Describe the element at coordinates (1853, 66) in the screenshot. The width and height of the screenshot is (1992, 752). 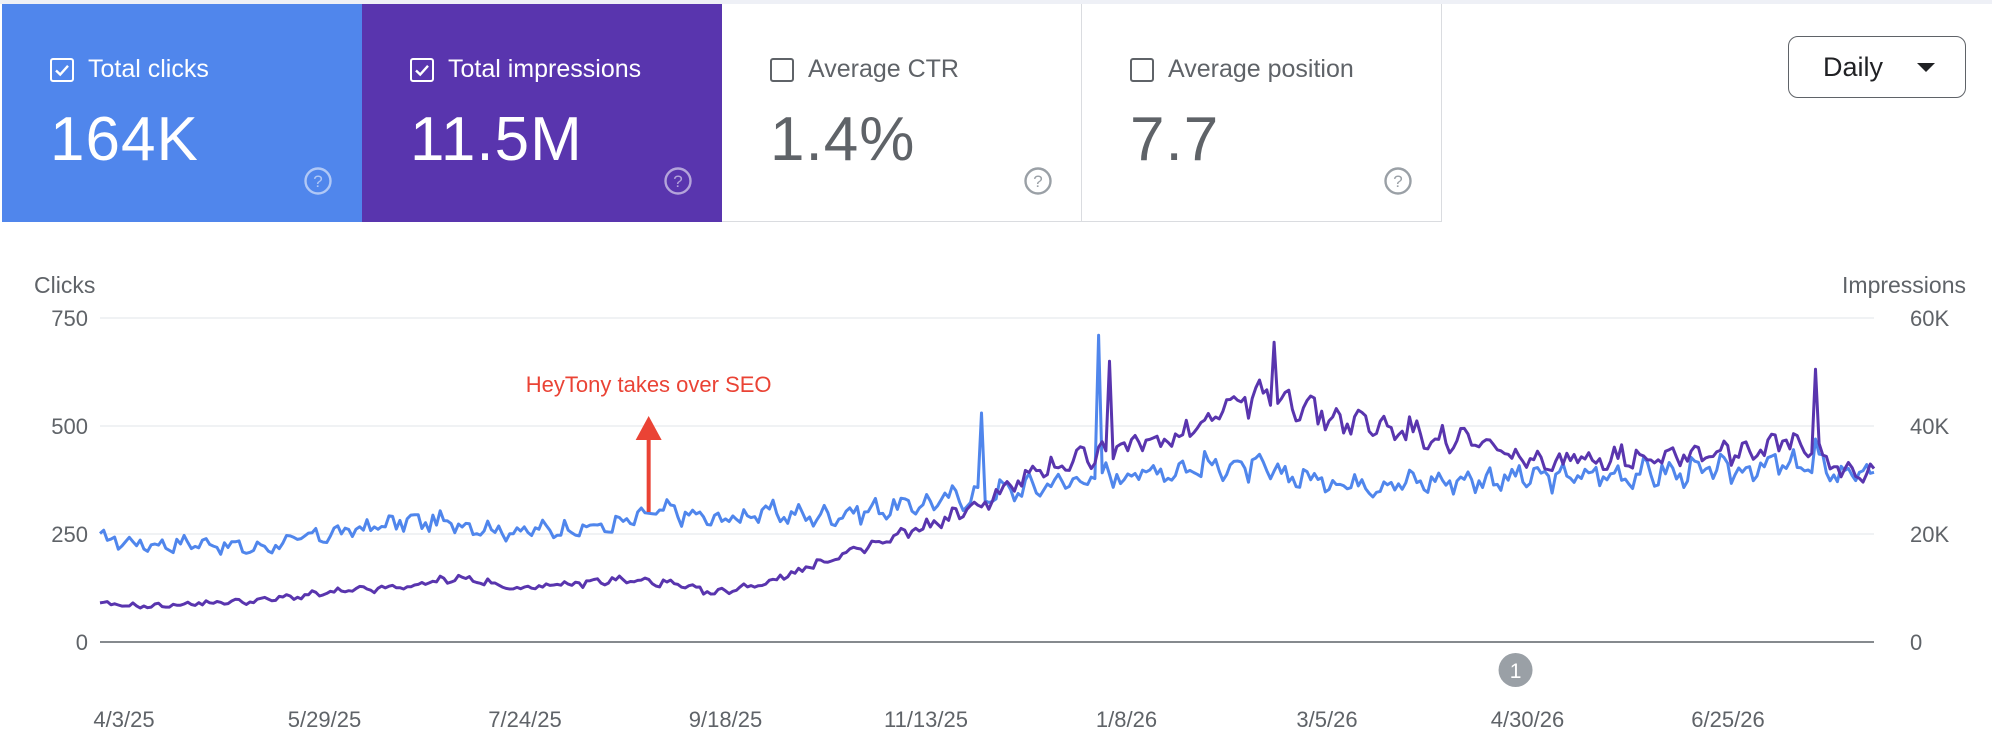
I see `period-select-value: Daily` at that location.